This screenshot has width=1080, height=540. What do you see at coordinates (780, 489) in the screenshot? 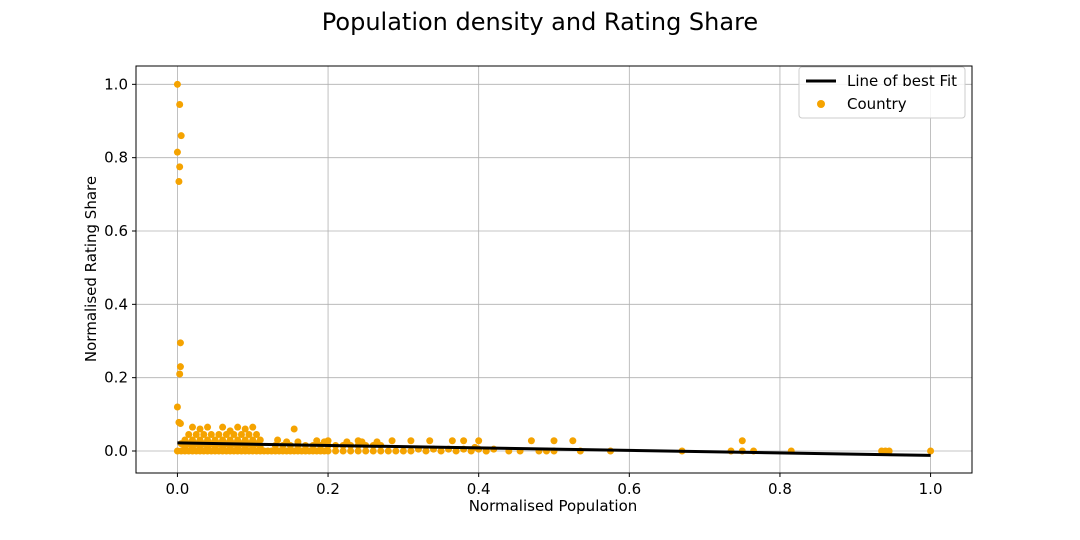
I see `x-tick-label: 0.8` at bounding box center [780, 489].